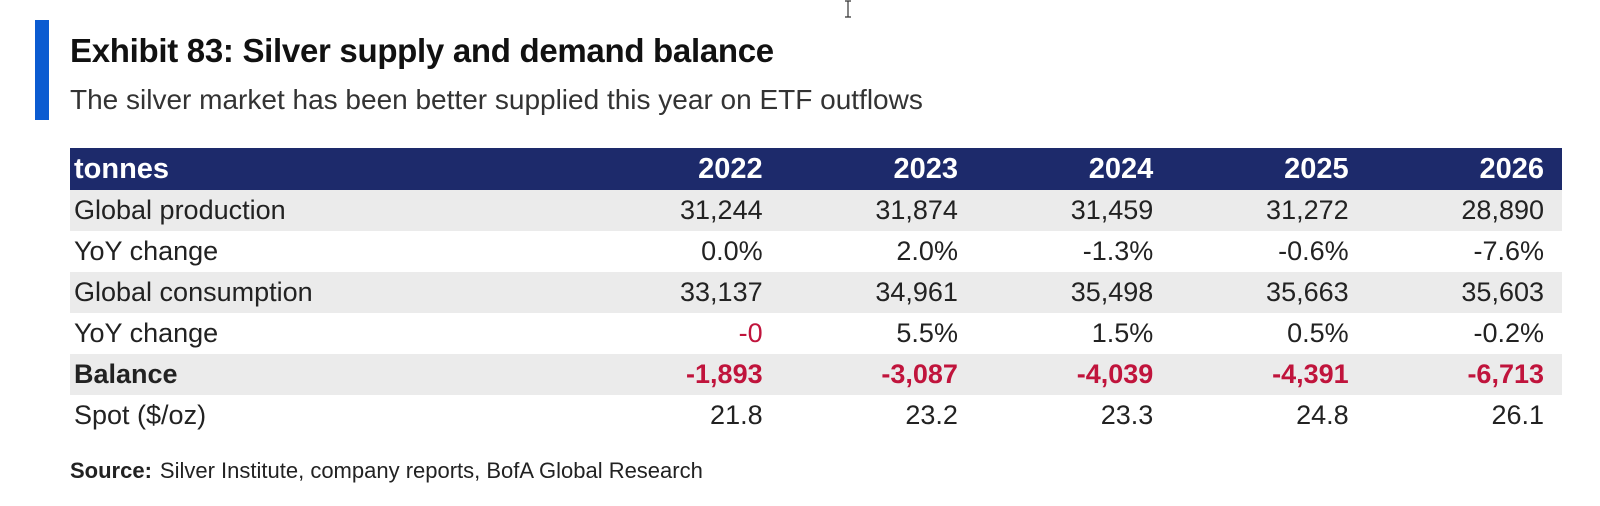  What do you see at coordinates (1313, 251) in the screenshot?
I see `table-cell: -0.6%` at bounding box center [1313, 251].